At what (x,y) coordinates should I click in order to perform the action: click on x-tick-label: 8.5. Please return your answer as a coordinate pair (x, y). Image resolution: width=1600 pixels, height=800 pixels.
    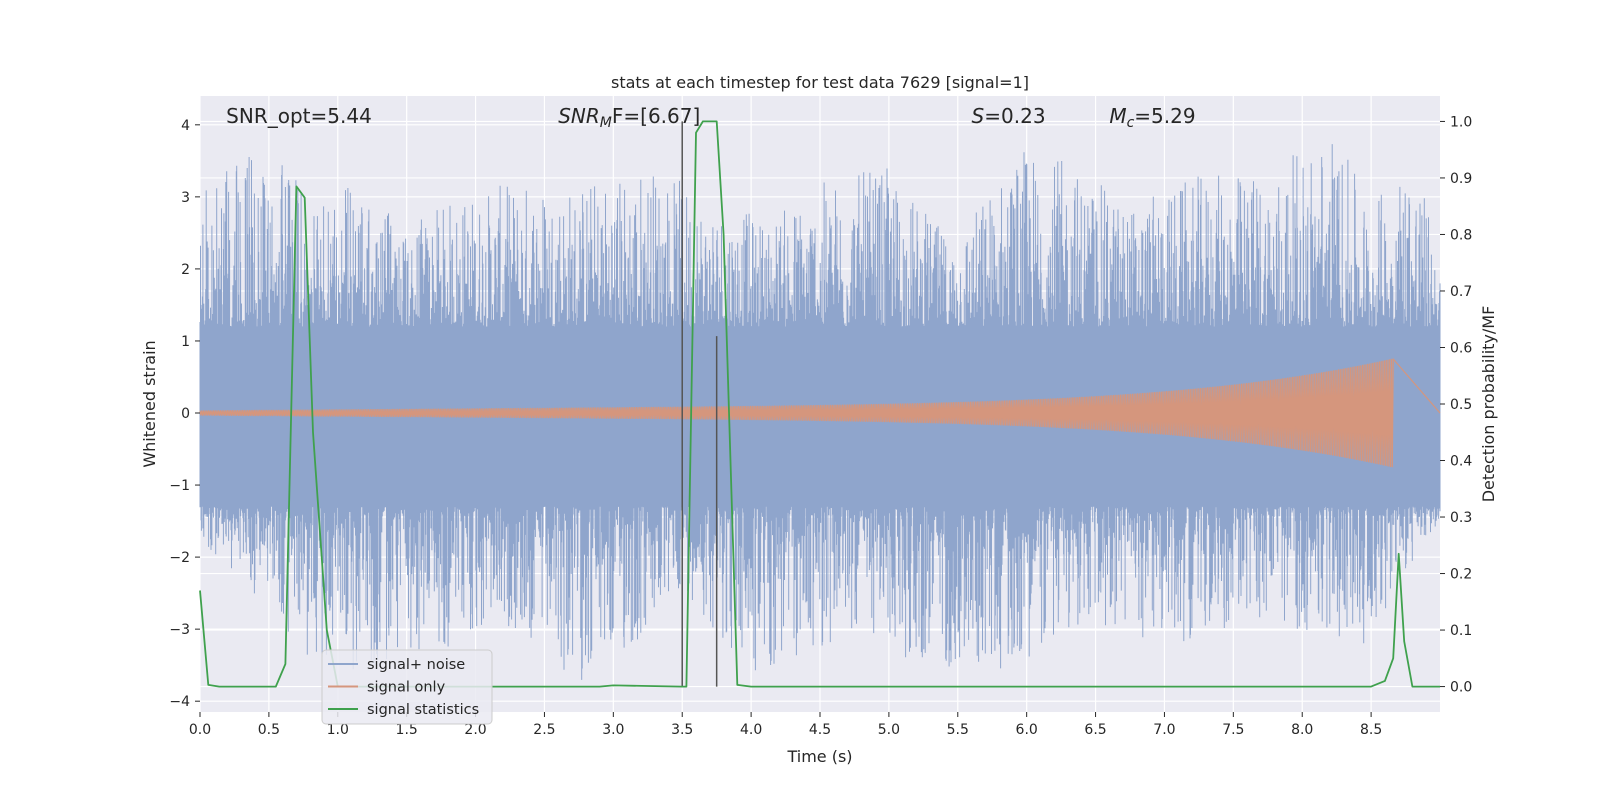
    Looking at the image, I should click on (1371, 730).